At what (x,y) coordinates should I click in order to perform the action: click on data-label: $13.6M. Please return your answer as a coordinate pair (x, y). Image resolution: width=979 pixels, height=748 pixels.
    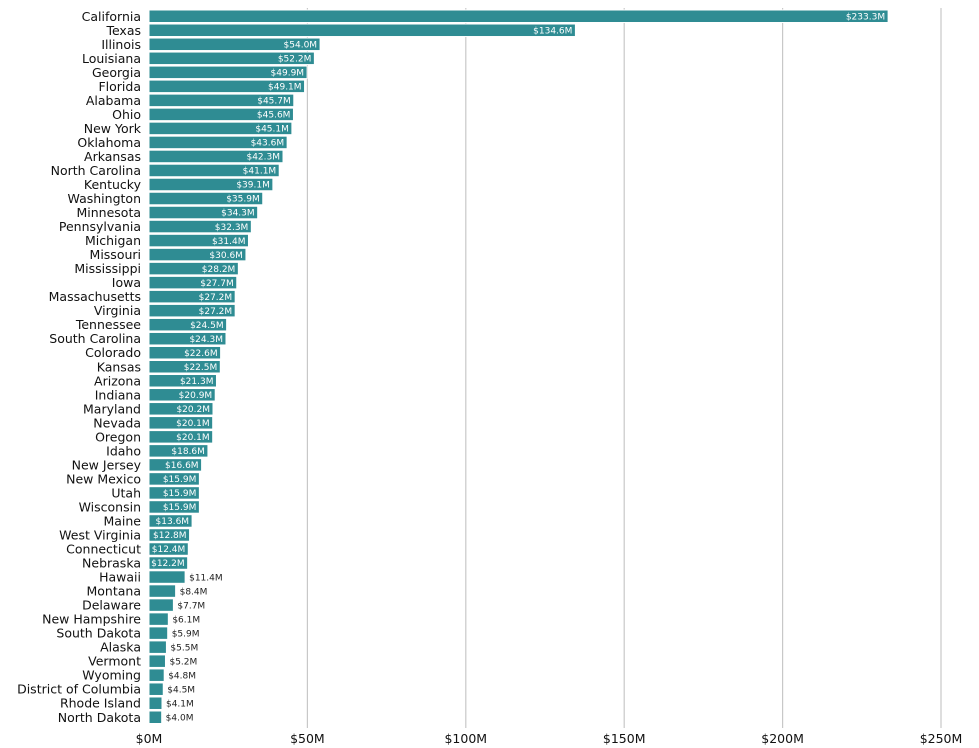
    Looking at the image, I should click on (173, 522).